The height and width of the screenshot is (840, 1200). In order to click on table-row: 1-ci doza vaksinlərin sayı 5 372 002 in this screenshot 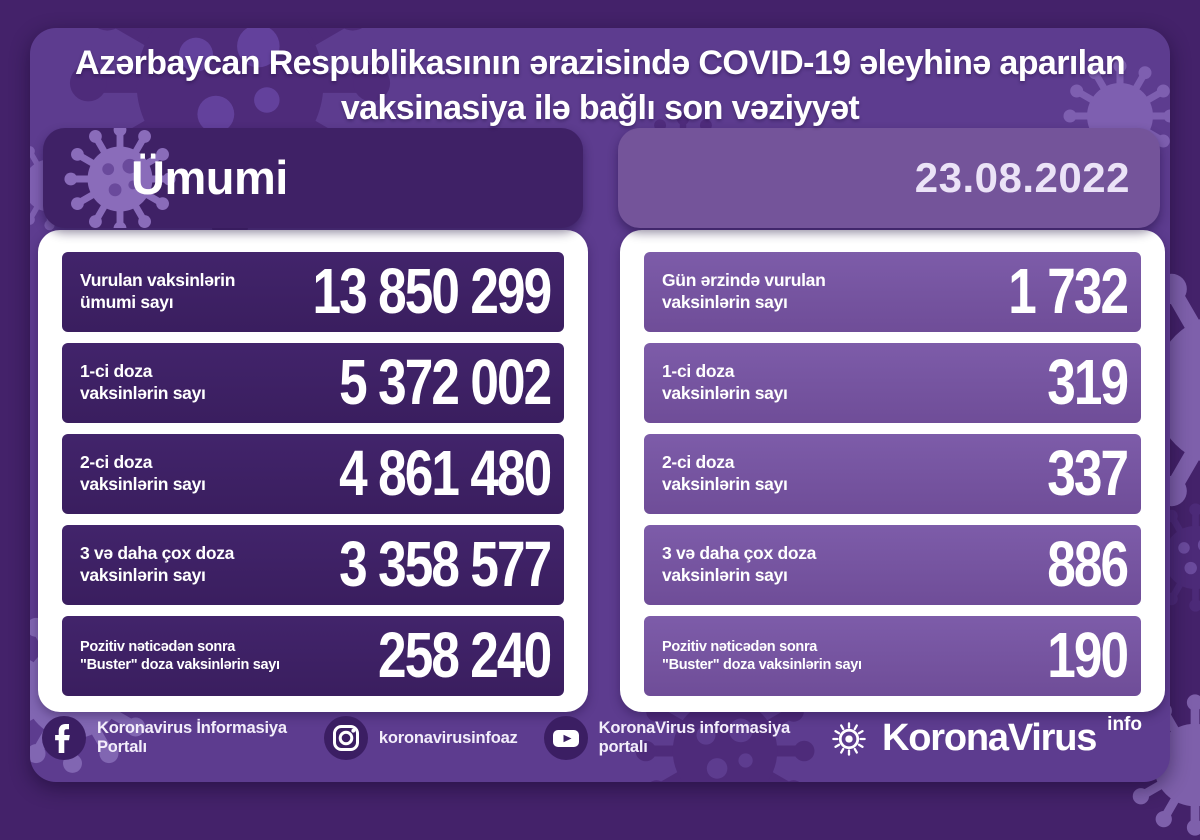, I will do `click(313, 383)`.